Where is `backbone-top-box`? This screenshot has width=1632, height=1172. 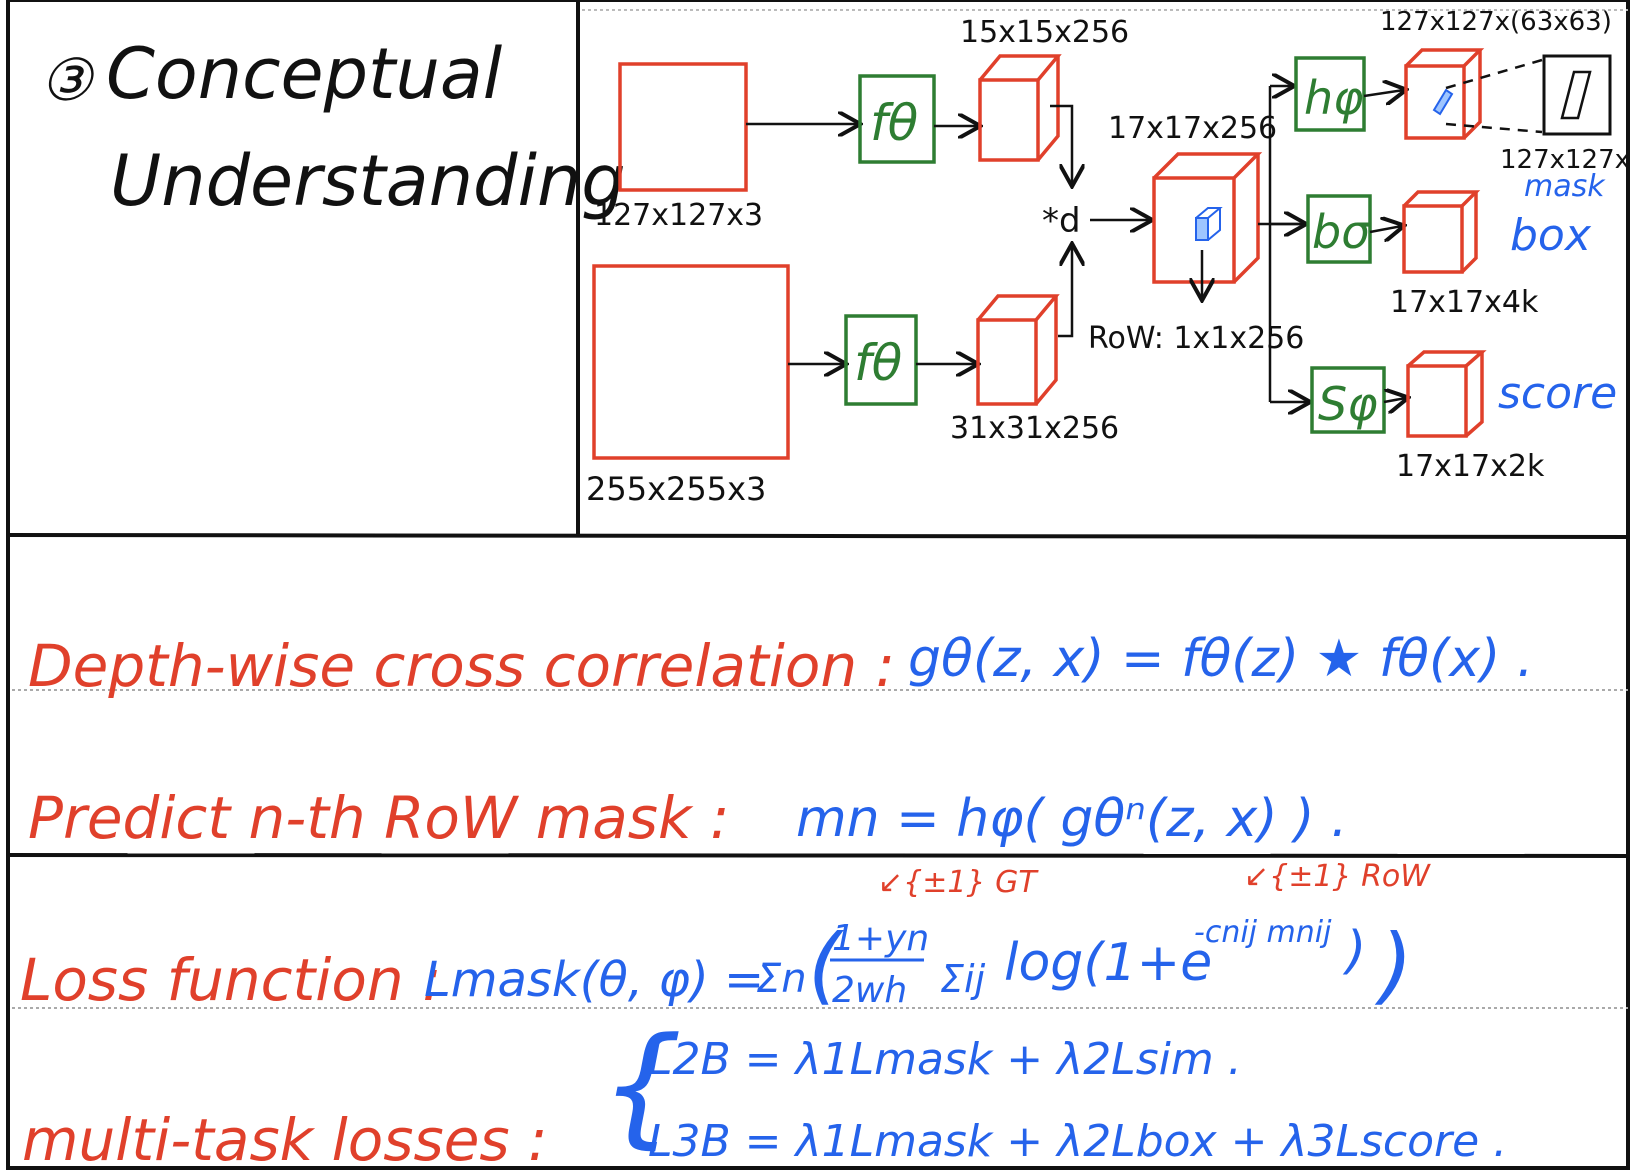 backbone-top-box is located at coordinates (897, 119).